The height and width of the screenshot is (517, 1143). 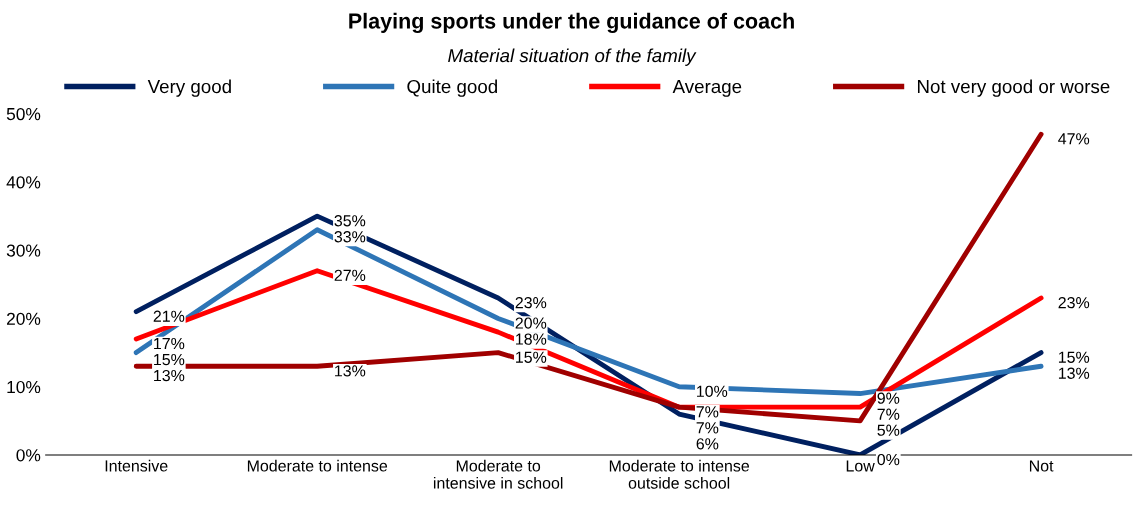 What do you see at coordinates (23, 318) in the screenshot?
I see `y-tick-label: 20%` at bounding box center [23, 318].